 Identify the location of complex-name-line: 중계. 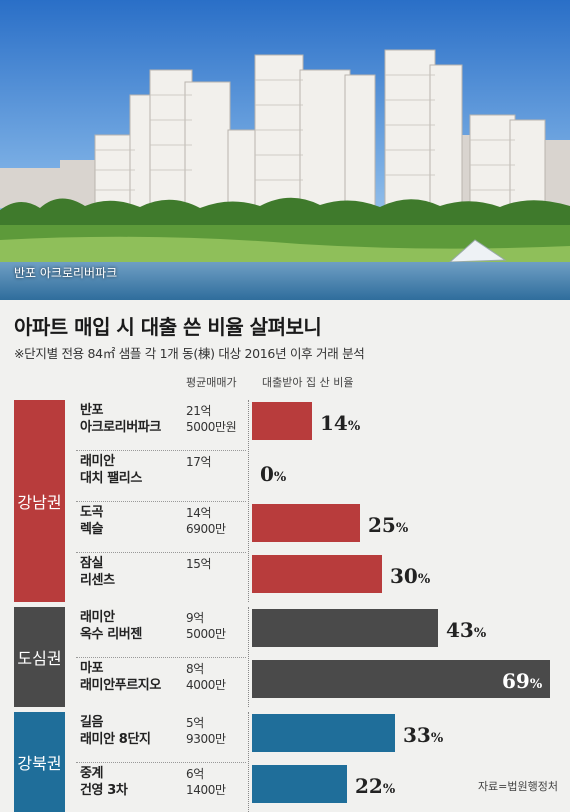
(92, 773).